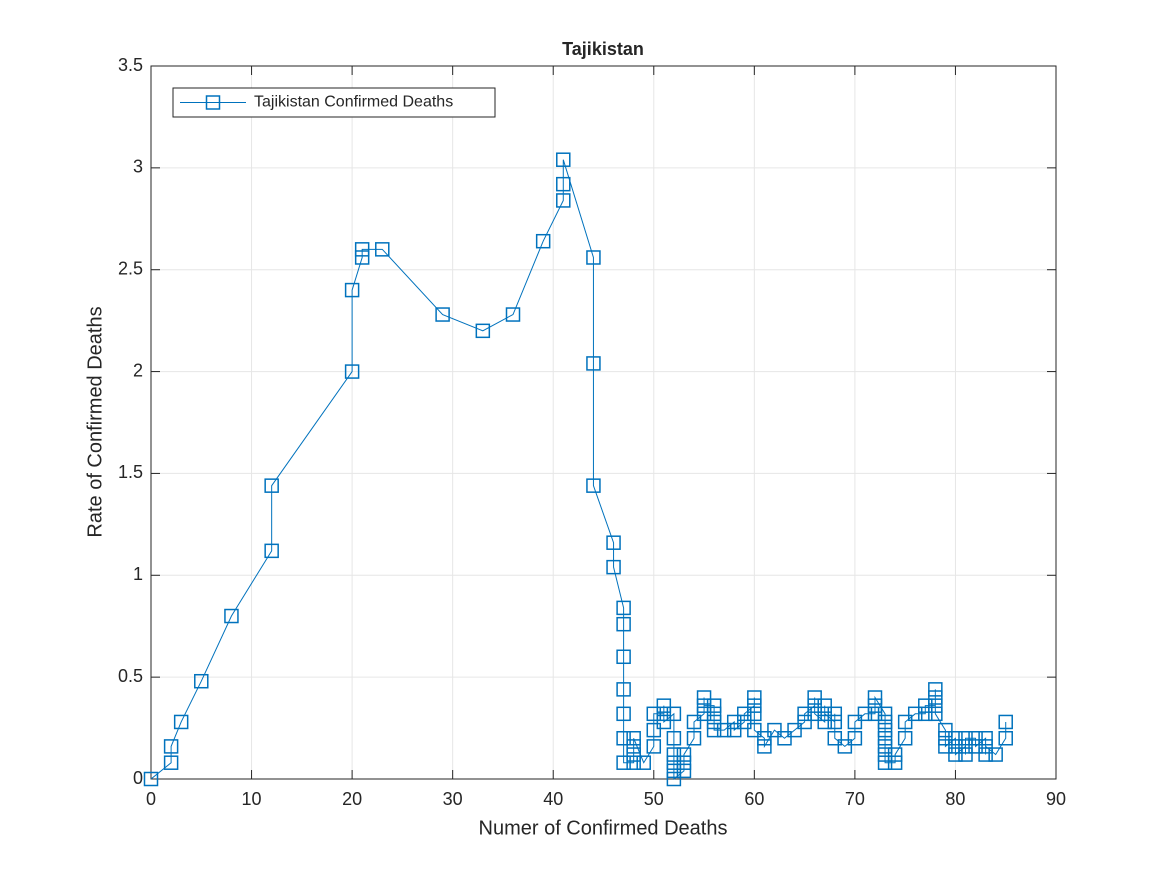 Image resolution: width=1167 pixels, height=875 pixels. Describe the element at coordinates (130, 472) in the screenshot. I see `y-tick-label: 1.5` at that location.